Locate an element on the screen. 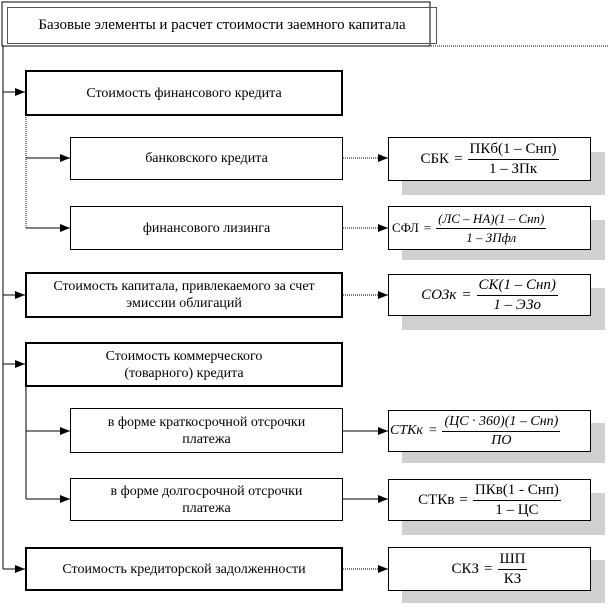 This screenshot has width=609, height=609. formula-sfl: СФЛ = (ЛС – НА)(1 – Снп) 1 – ЗПфл is located at coordinates (489, 228).